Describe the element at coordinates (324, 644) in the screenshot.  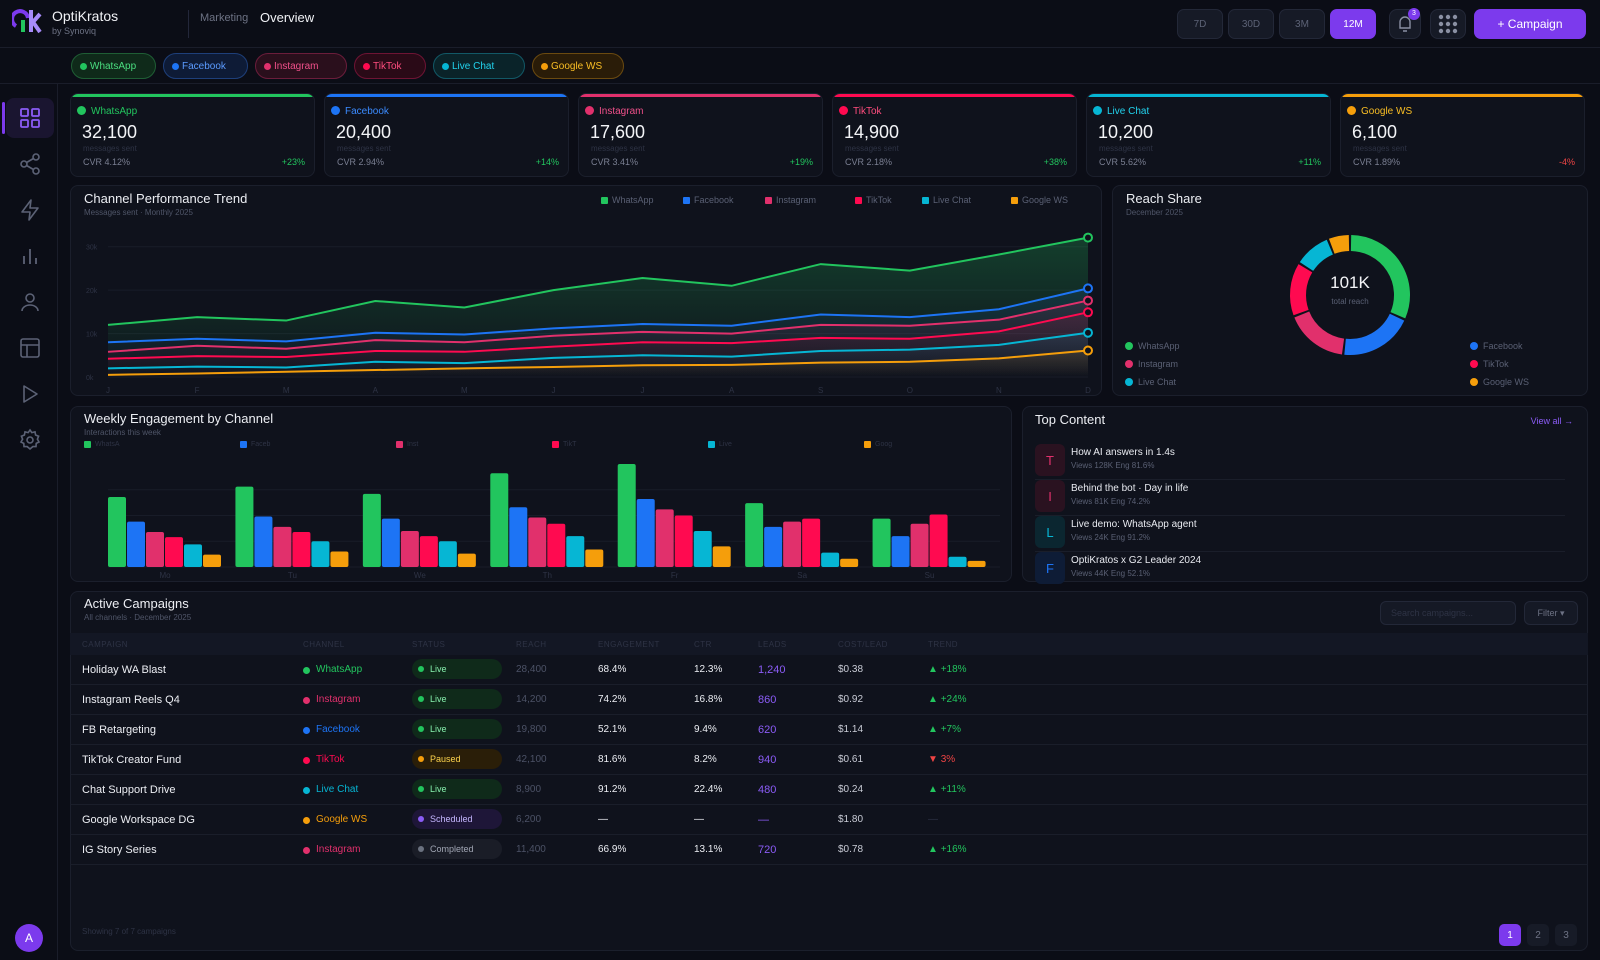
I see `col-channel: CHANNEL` at that location.